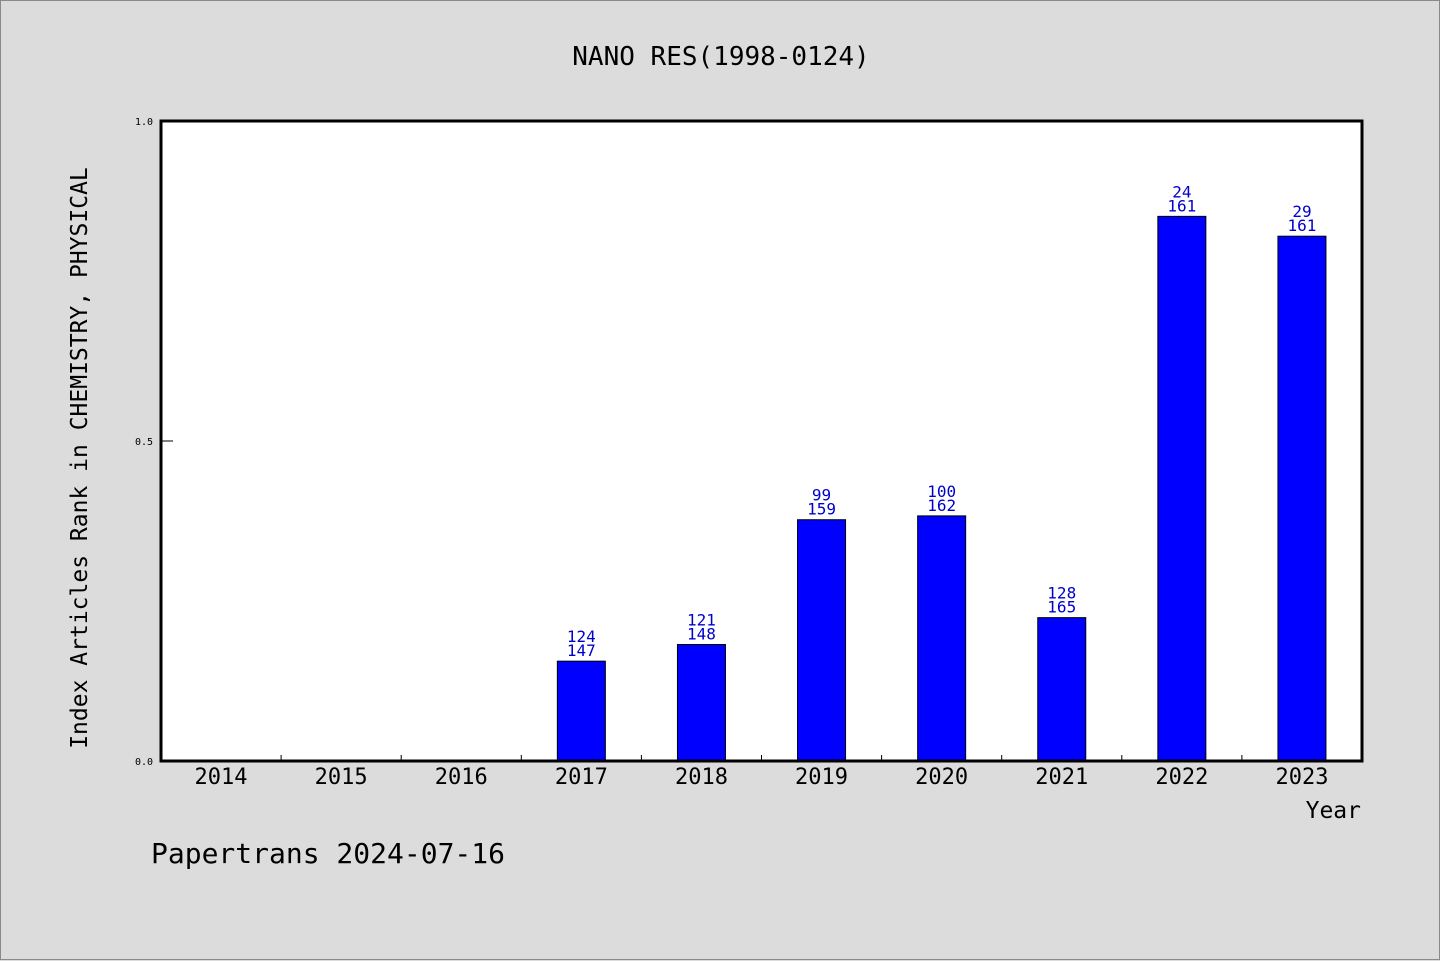  Describe the element at coordinates (1061, 593) in the screenshot. I see `bar-label-rank: 128` at that location.